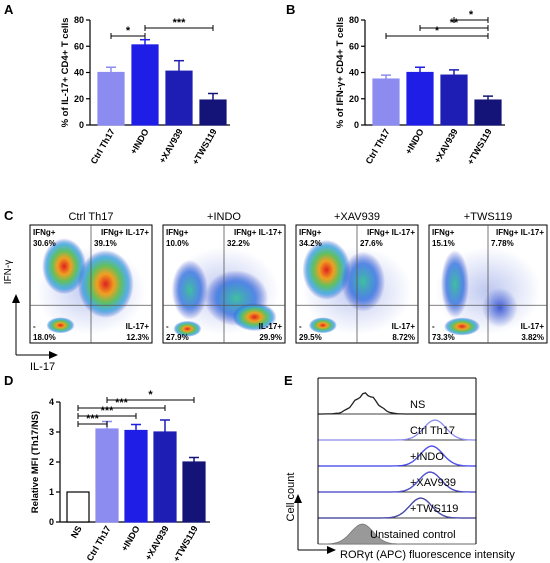 The height and width of the screenshot is (563, 550). Describe the element at coordinates (8, 272) in the screenshot. I see `ifng-axis-label: IFN-γ` at that location.